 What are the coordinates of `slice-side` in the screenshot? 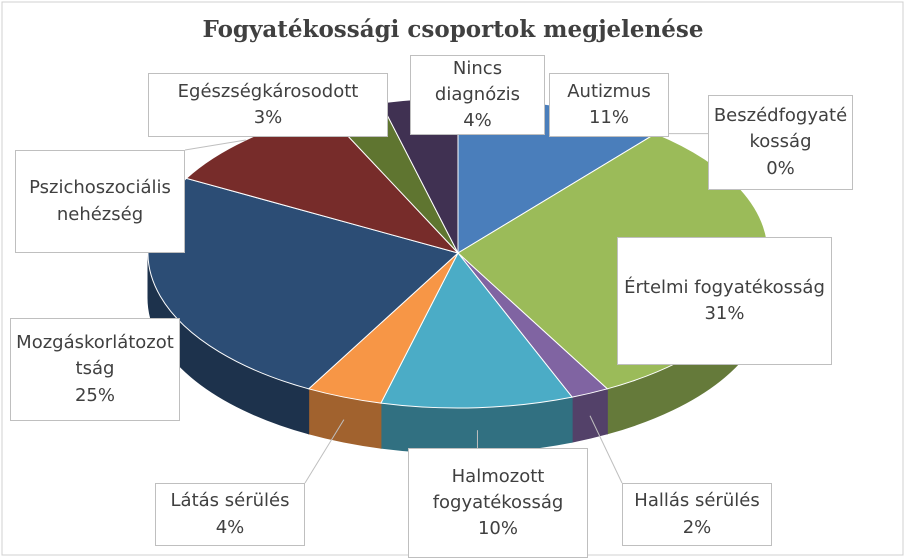 It's located at (589, 415).